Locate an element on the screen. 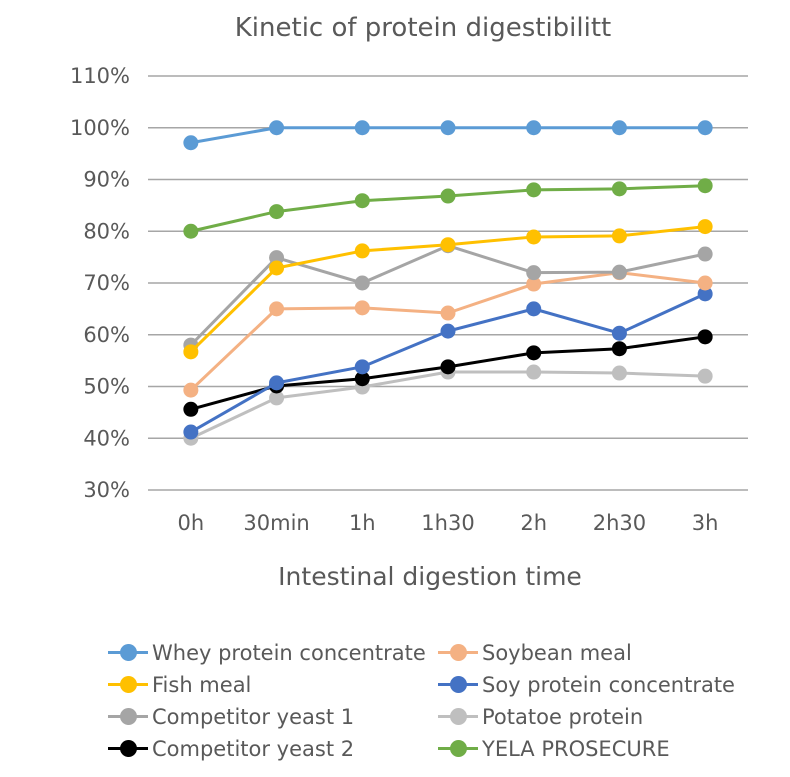 Image resolution: width=790 pixels, height=777 pixels. y-axis-ticks: 30% 40% 50% 60% 70% 80% 90% 100% 110% is located at coordinates (100, 283).